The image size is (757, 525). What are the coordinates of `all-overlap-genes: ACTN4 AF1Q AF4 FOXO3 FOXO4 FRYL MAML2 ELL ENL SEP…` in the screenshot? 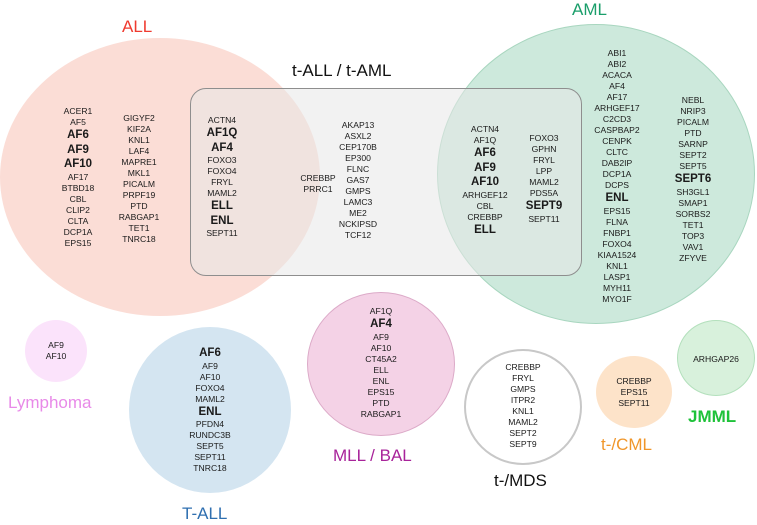 It's located at (222, 177).